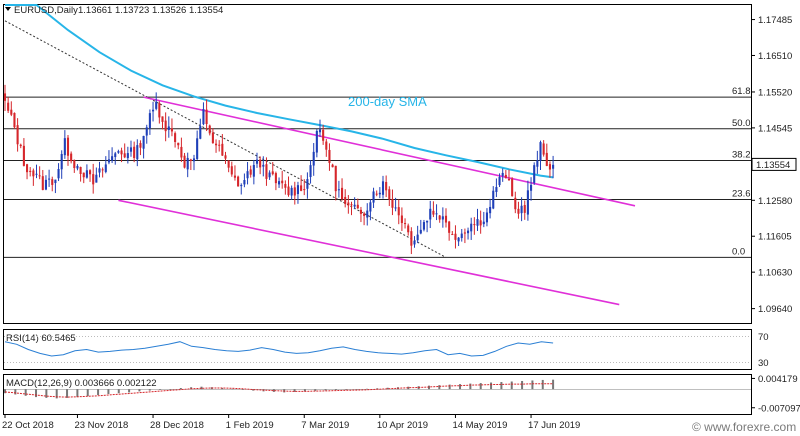 This screenshot has width=800, height=436. What do you see at coordinates (41, 338) in the screenshot?
I see `rsi-title: RSI(14) 60.5465` at bounding box center [41, 338].